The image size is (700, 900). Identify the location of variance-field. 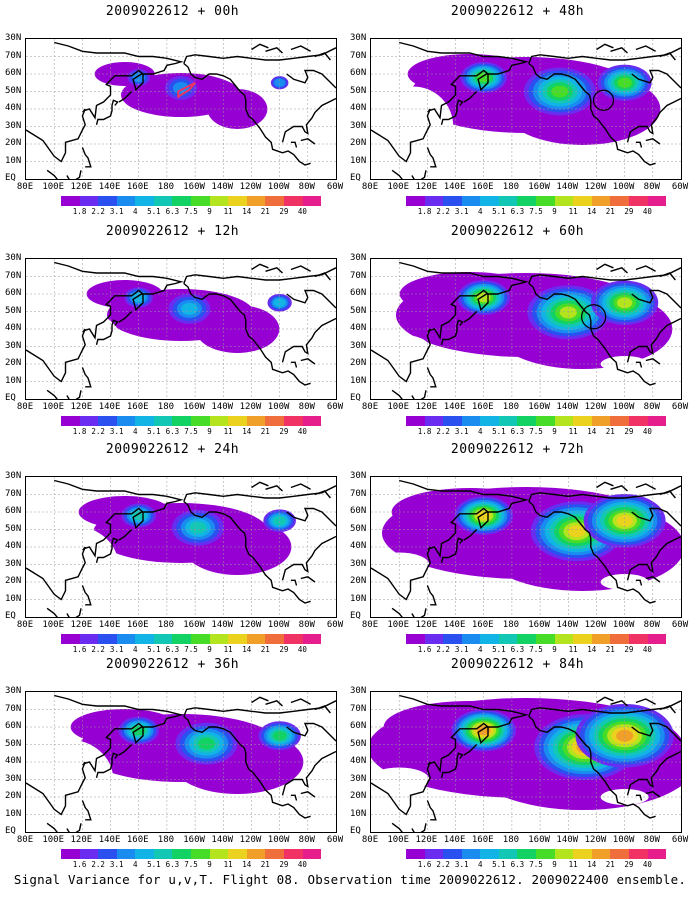
(526, 539).